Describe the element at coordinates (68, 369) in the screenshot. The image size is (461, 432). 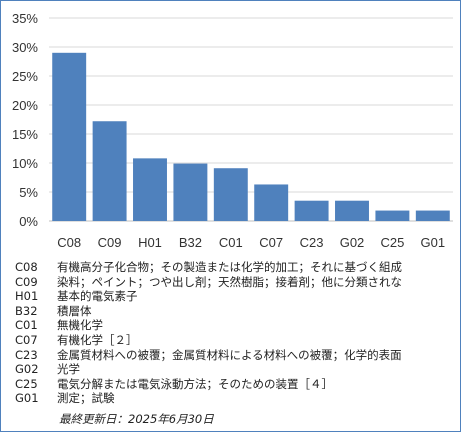
I see `legend-description: 光学` at that location.